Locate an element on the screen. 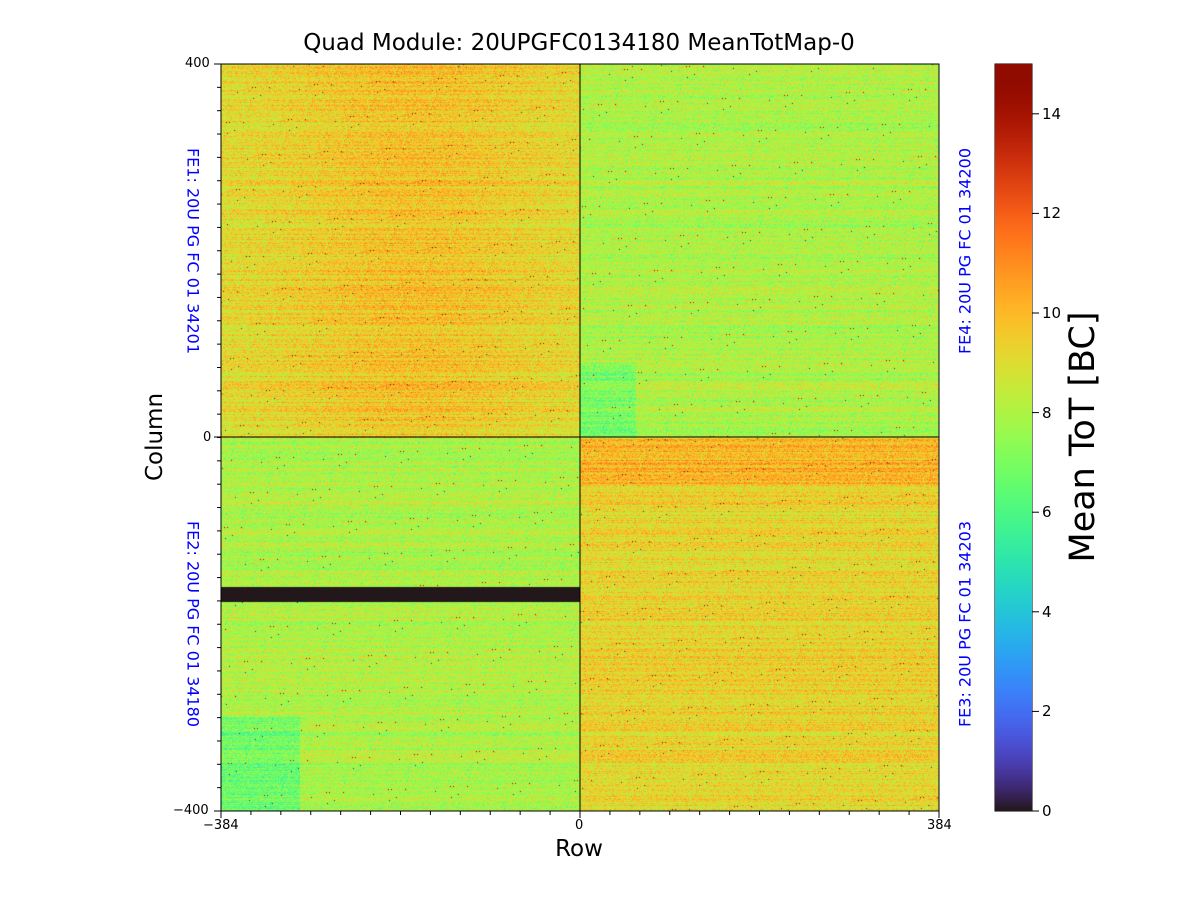  colorbar-tick-label-2: 2 is located at coordinates (1047, 711).